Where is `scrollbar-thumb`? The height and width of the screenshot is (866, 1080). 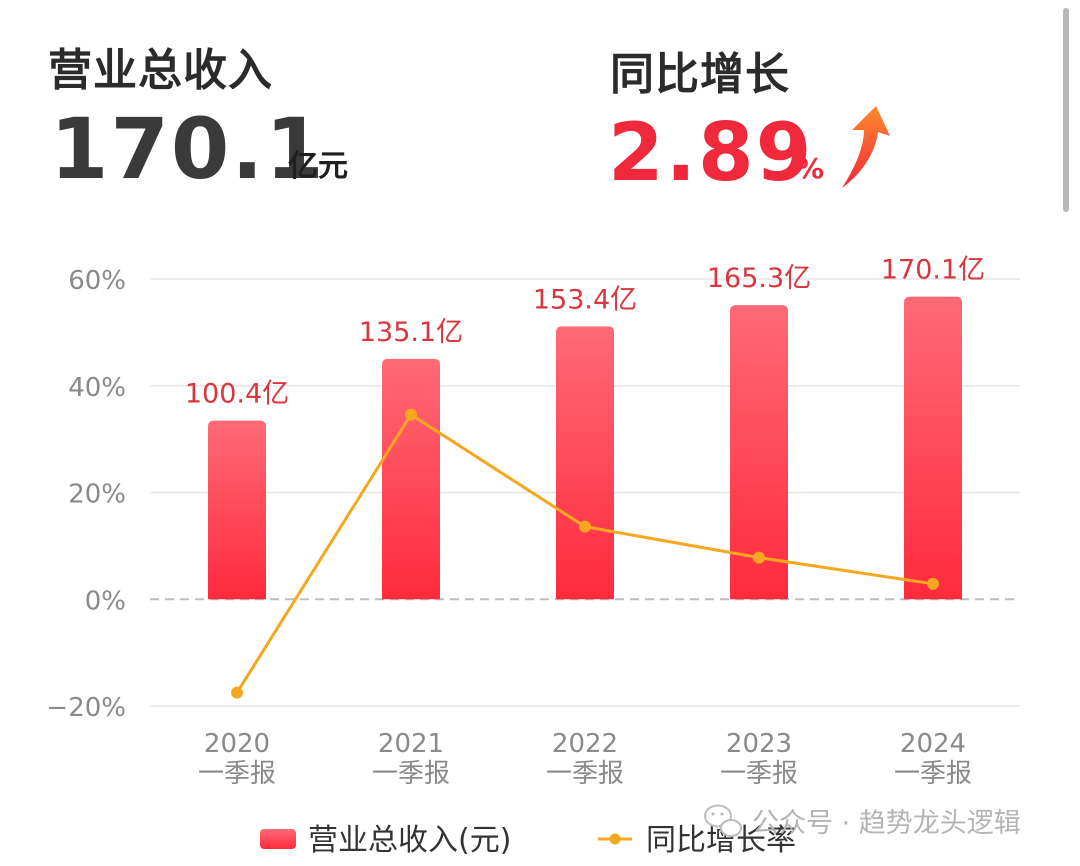 scrollbar-thumb is located at coordinates (1066, 110).